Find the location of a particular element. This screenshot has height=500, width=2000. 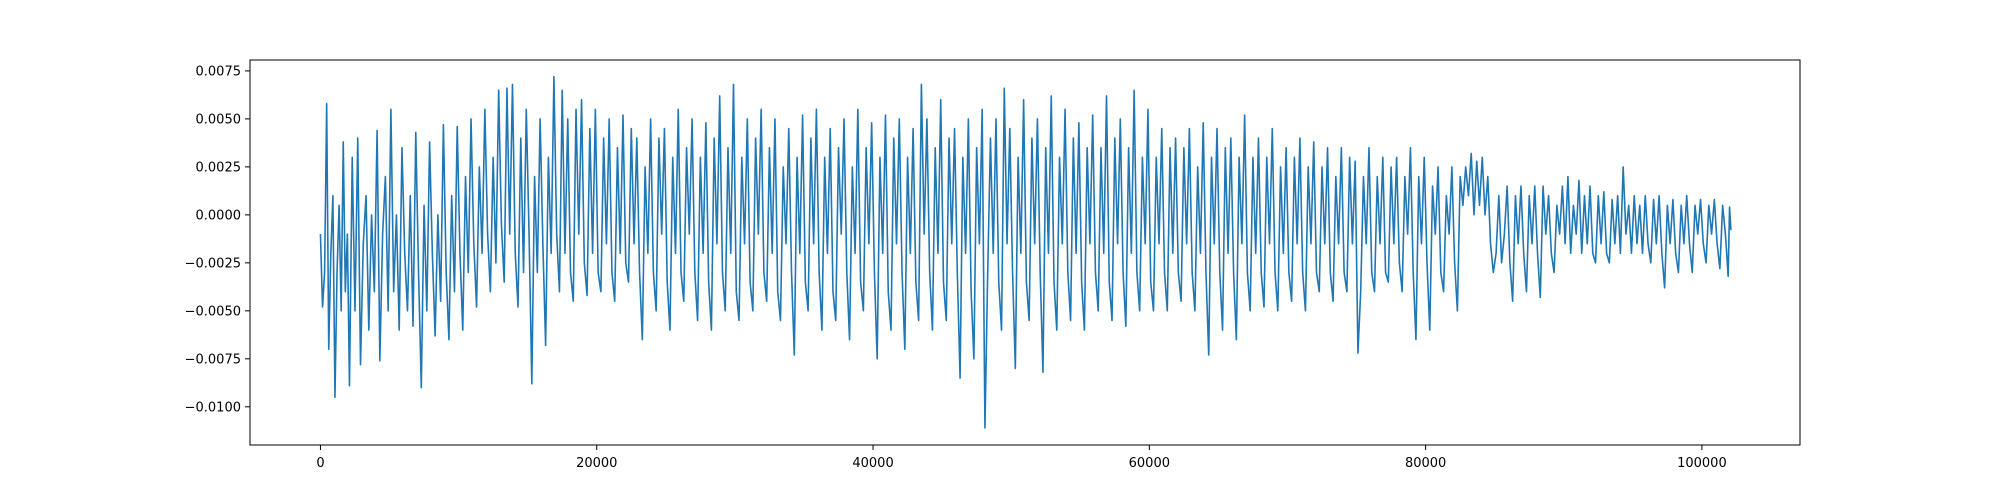

y-tick-label: 0.0000 is located at coordinates (219, 215).